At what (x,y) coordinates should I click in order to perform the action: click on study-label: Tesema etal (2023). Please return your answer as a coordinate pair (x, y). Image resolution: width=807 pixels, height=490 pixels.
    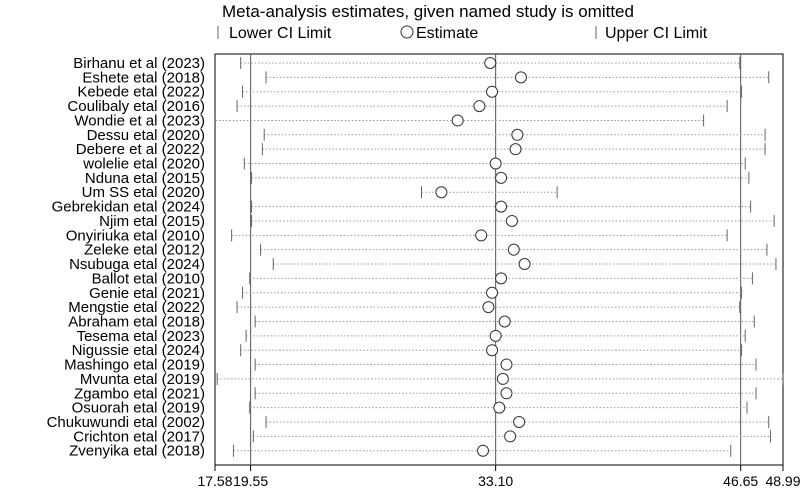
    Looking at the image, I should click on (141, 336).